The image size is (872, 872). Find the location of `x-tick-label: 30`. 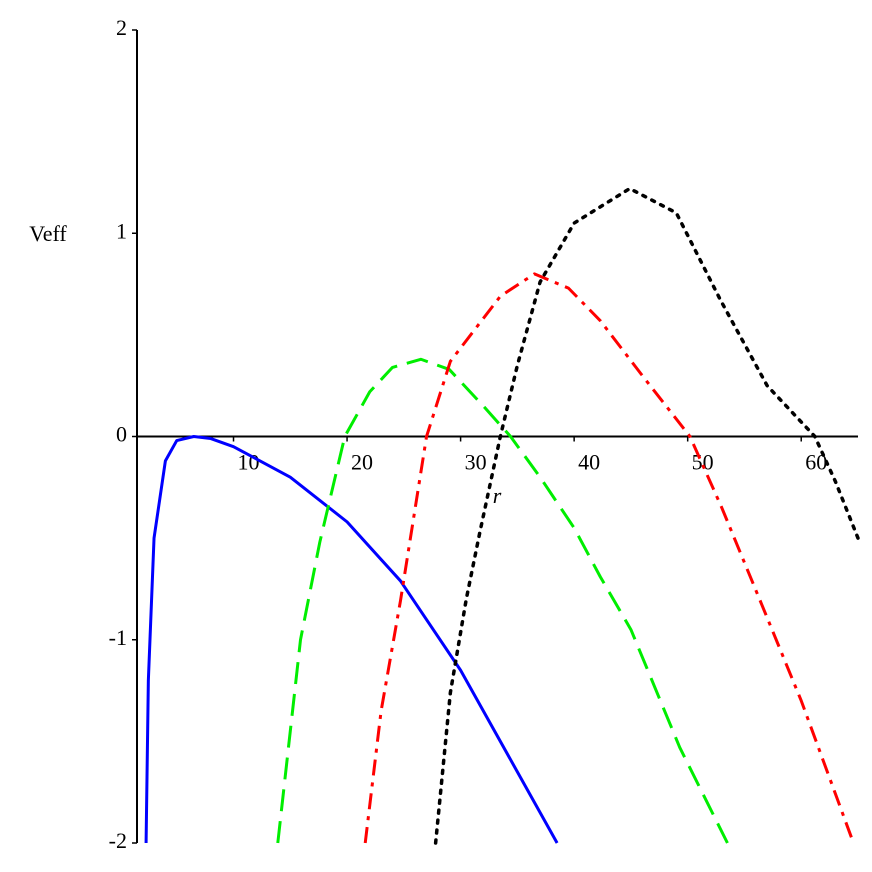

x-tick-label: 30 is located at coordinates (476, 462).